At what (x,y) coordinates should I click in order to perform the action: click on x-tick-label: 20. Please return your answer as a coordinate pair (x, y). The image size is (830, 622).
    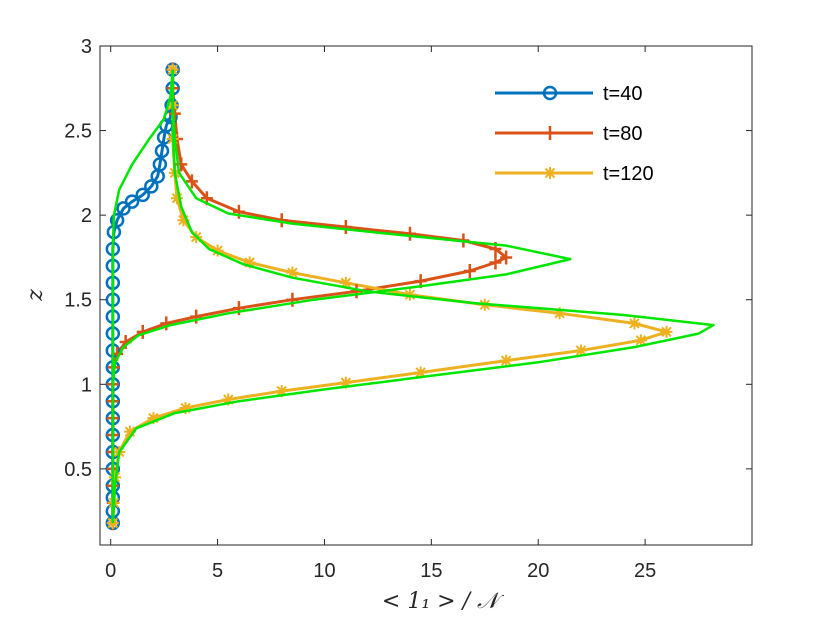
    Looking at the image, I should click on (538, 571).